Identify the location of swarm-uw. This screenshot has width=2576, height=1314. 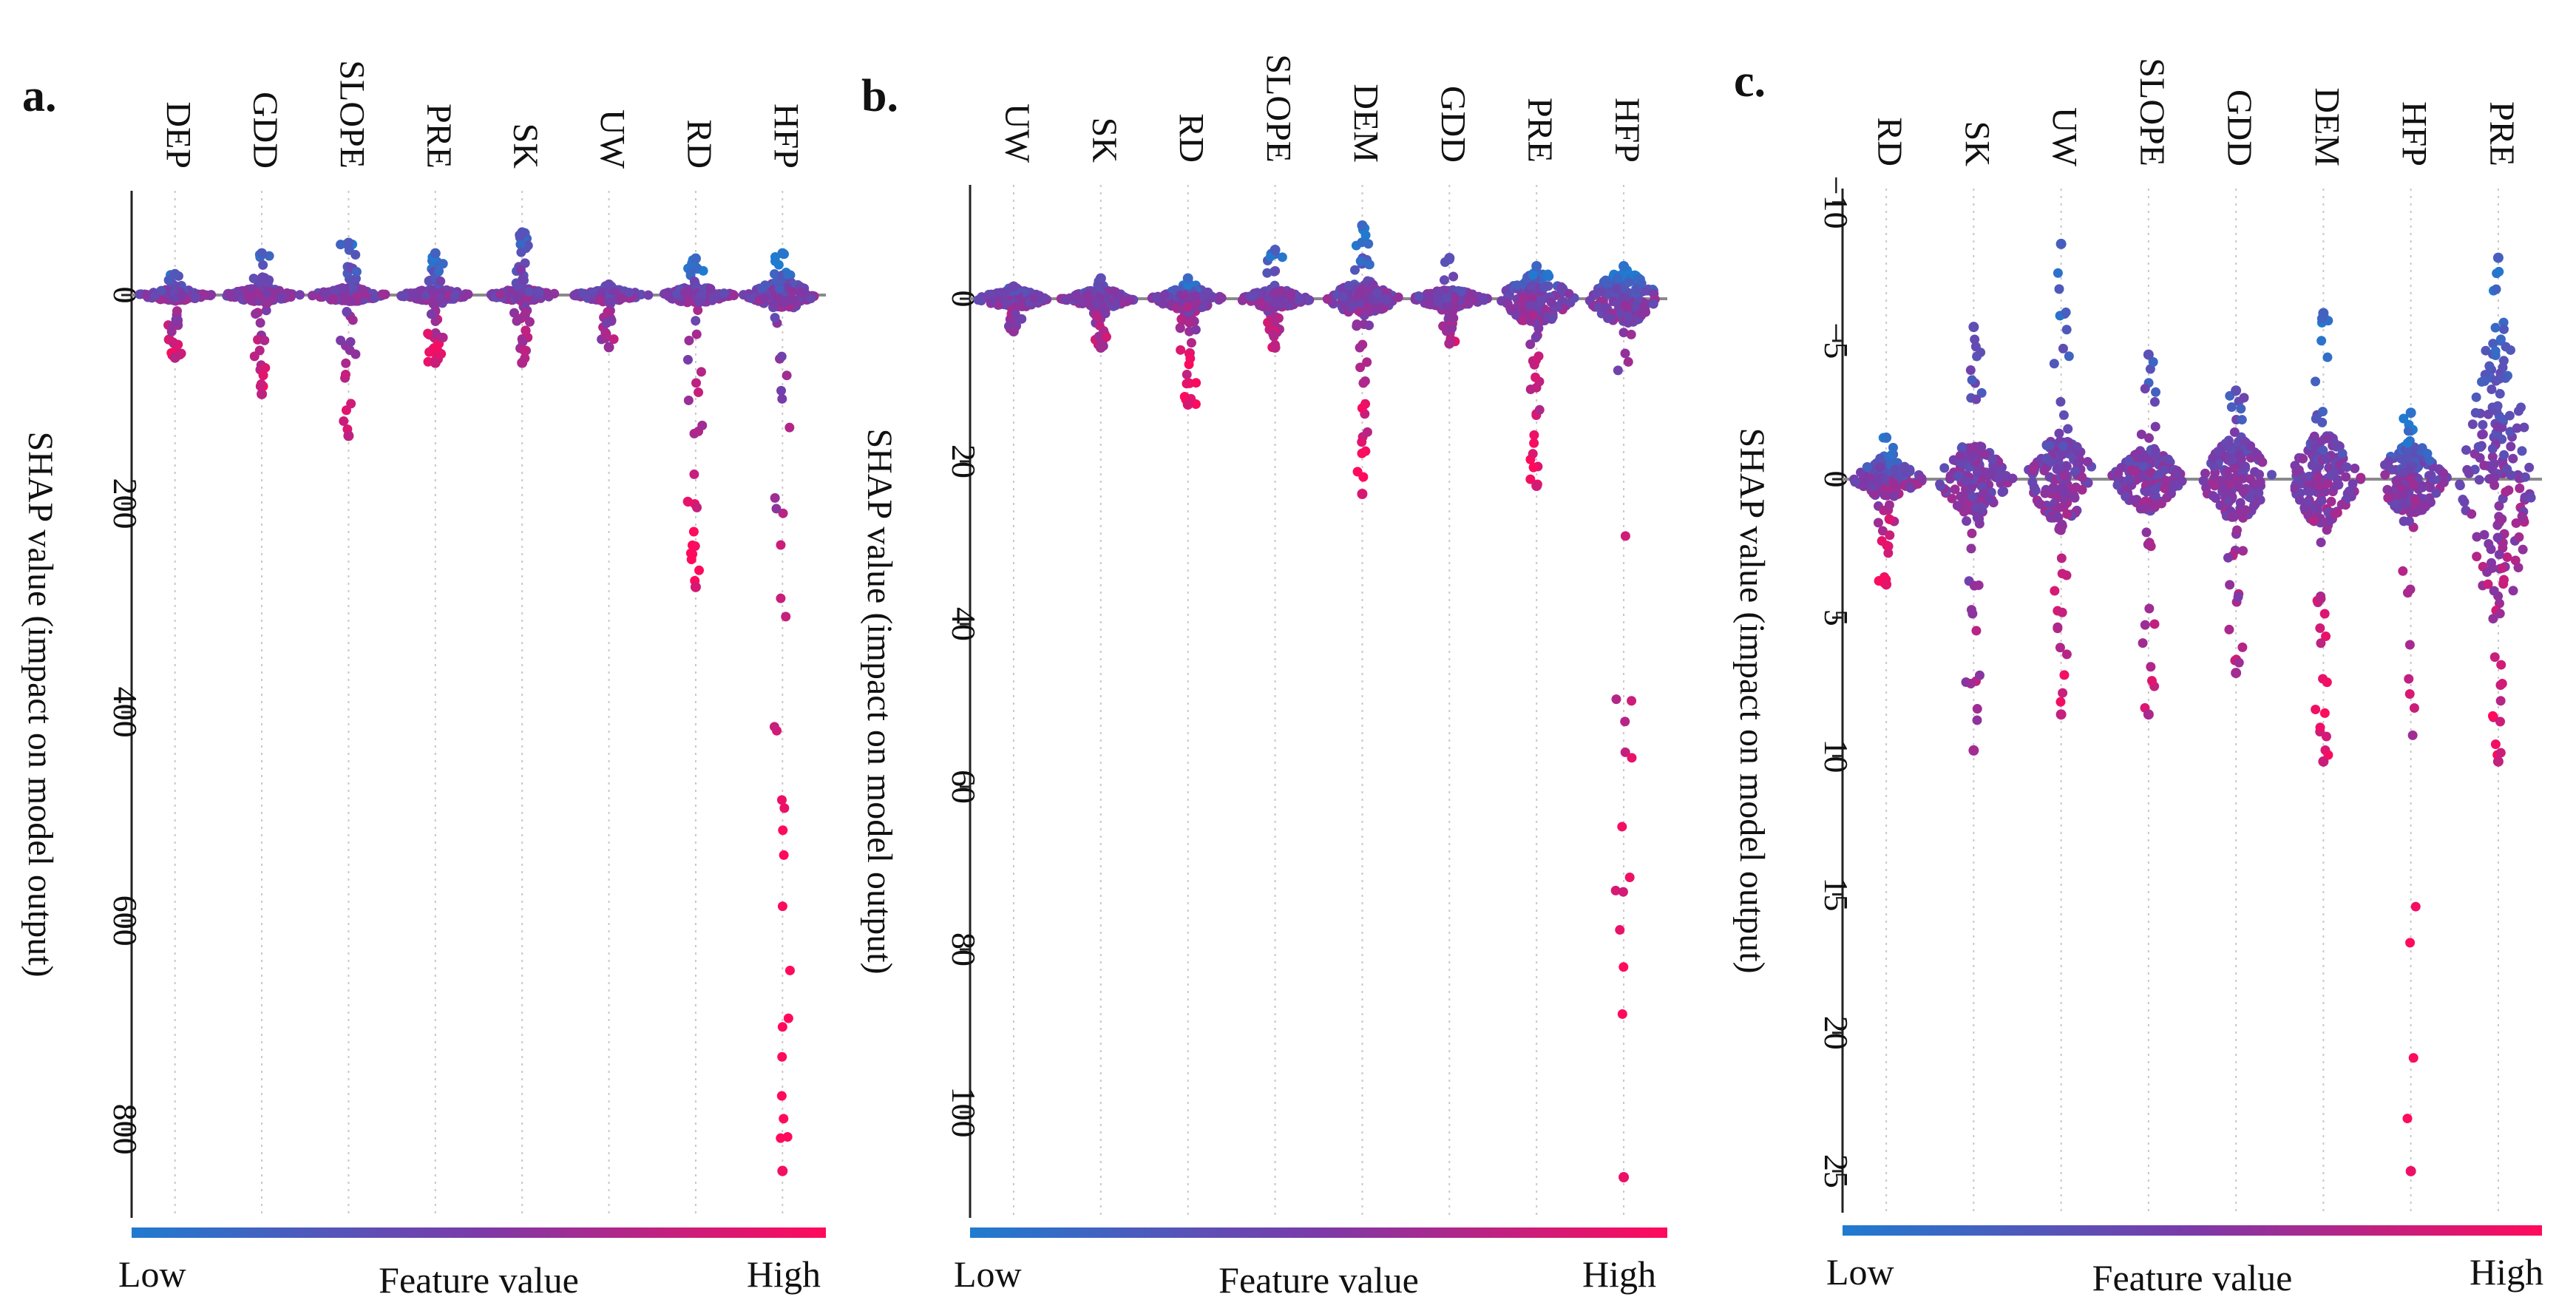
(611, 316).